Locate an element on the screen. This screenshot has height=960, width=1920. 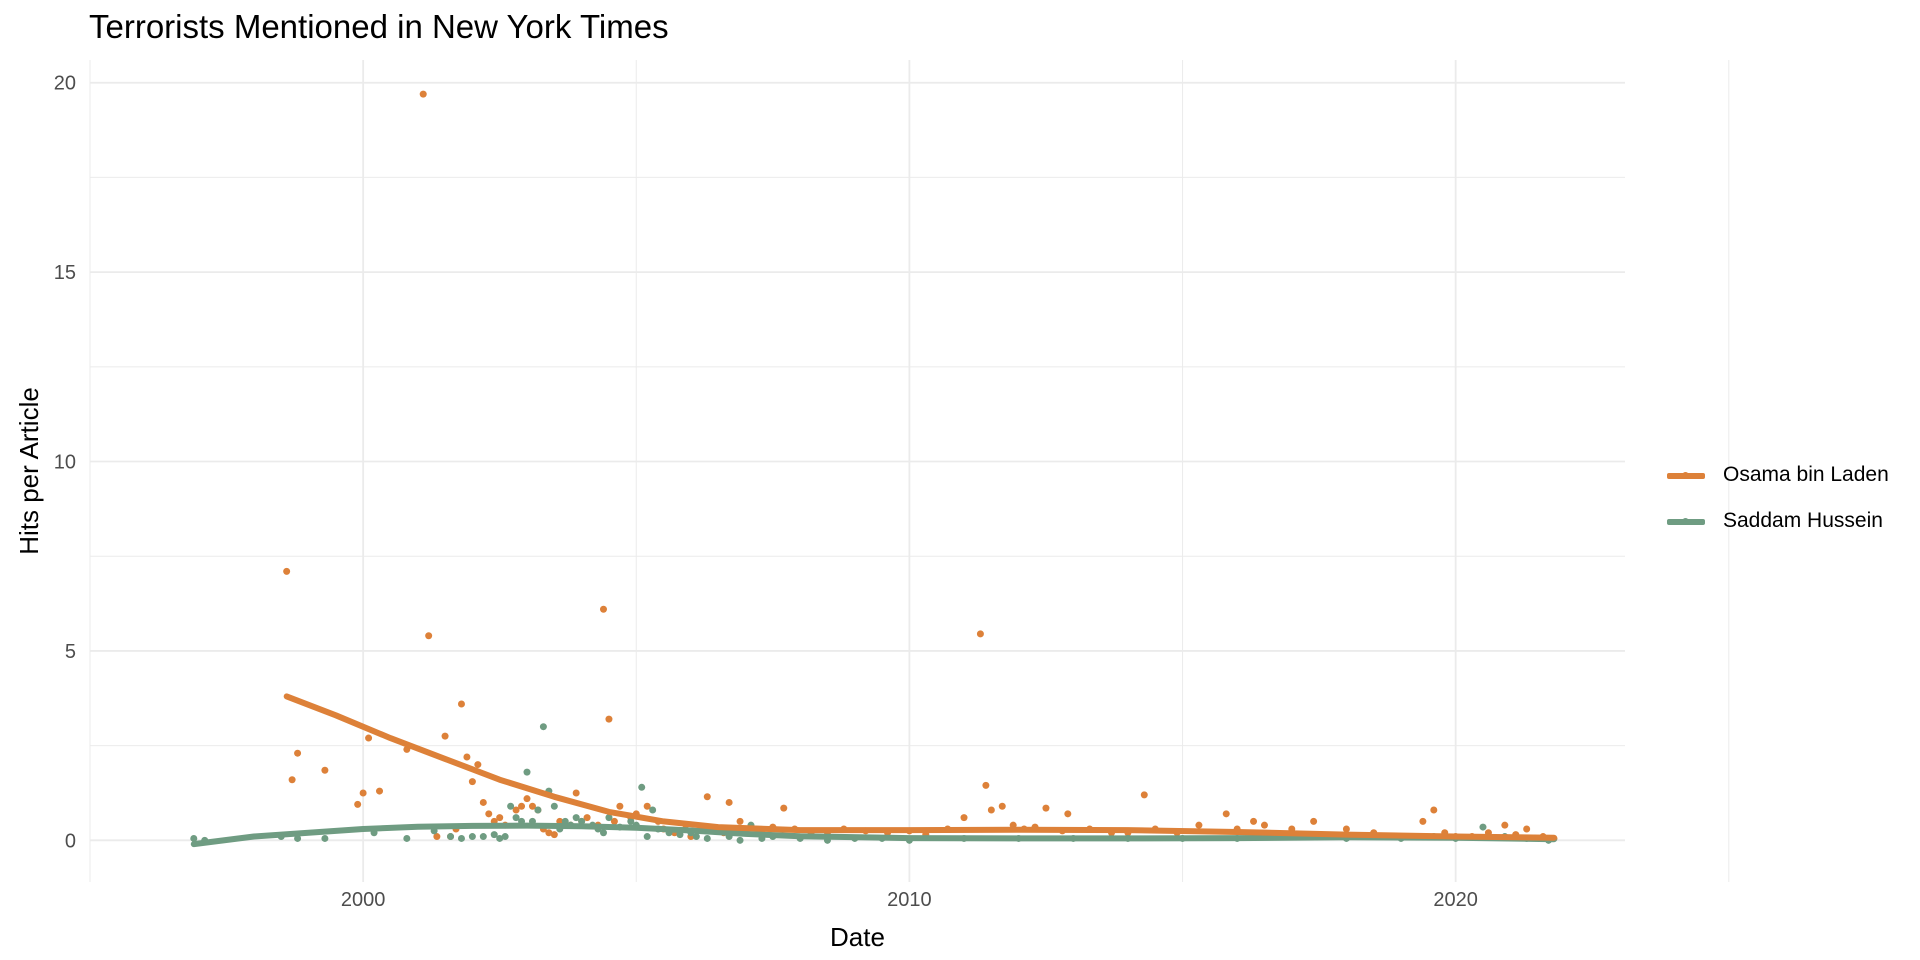
legend-item-saddam-hussein: Saddam Hussein is located at coordinates (1777, 521).